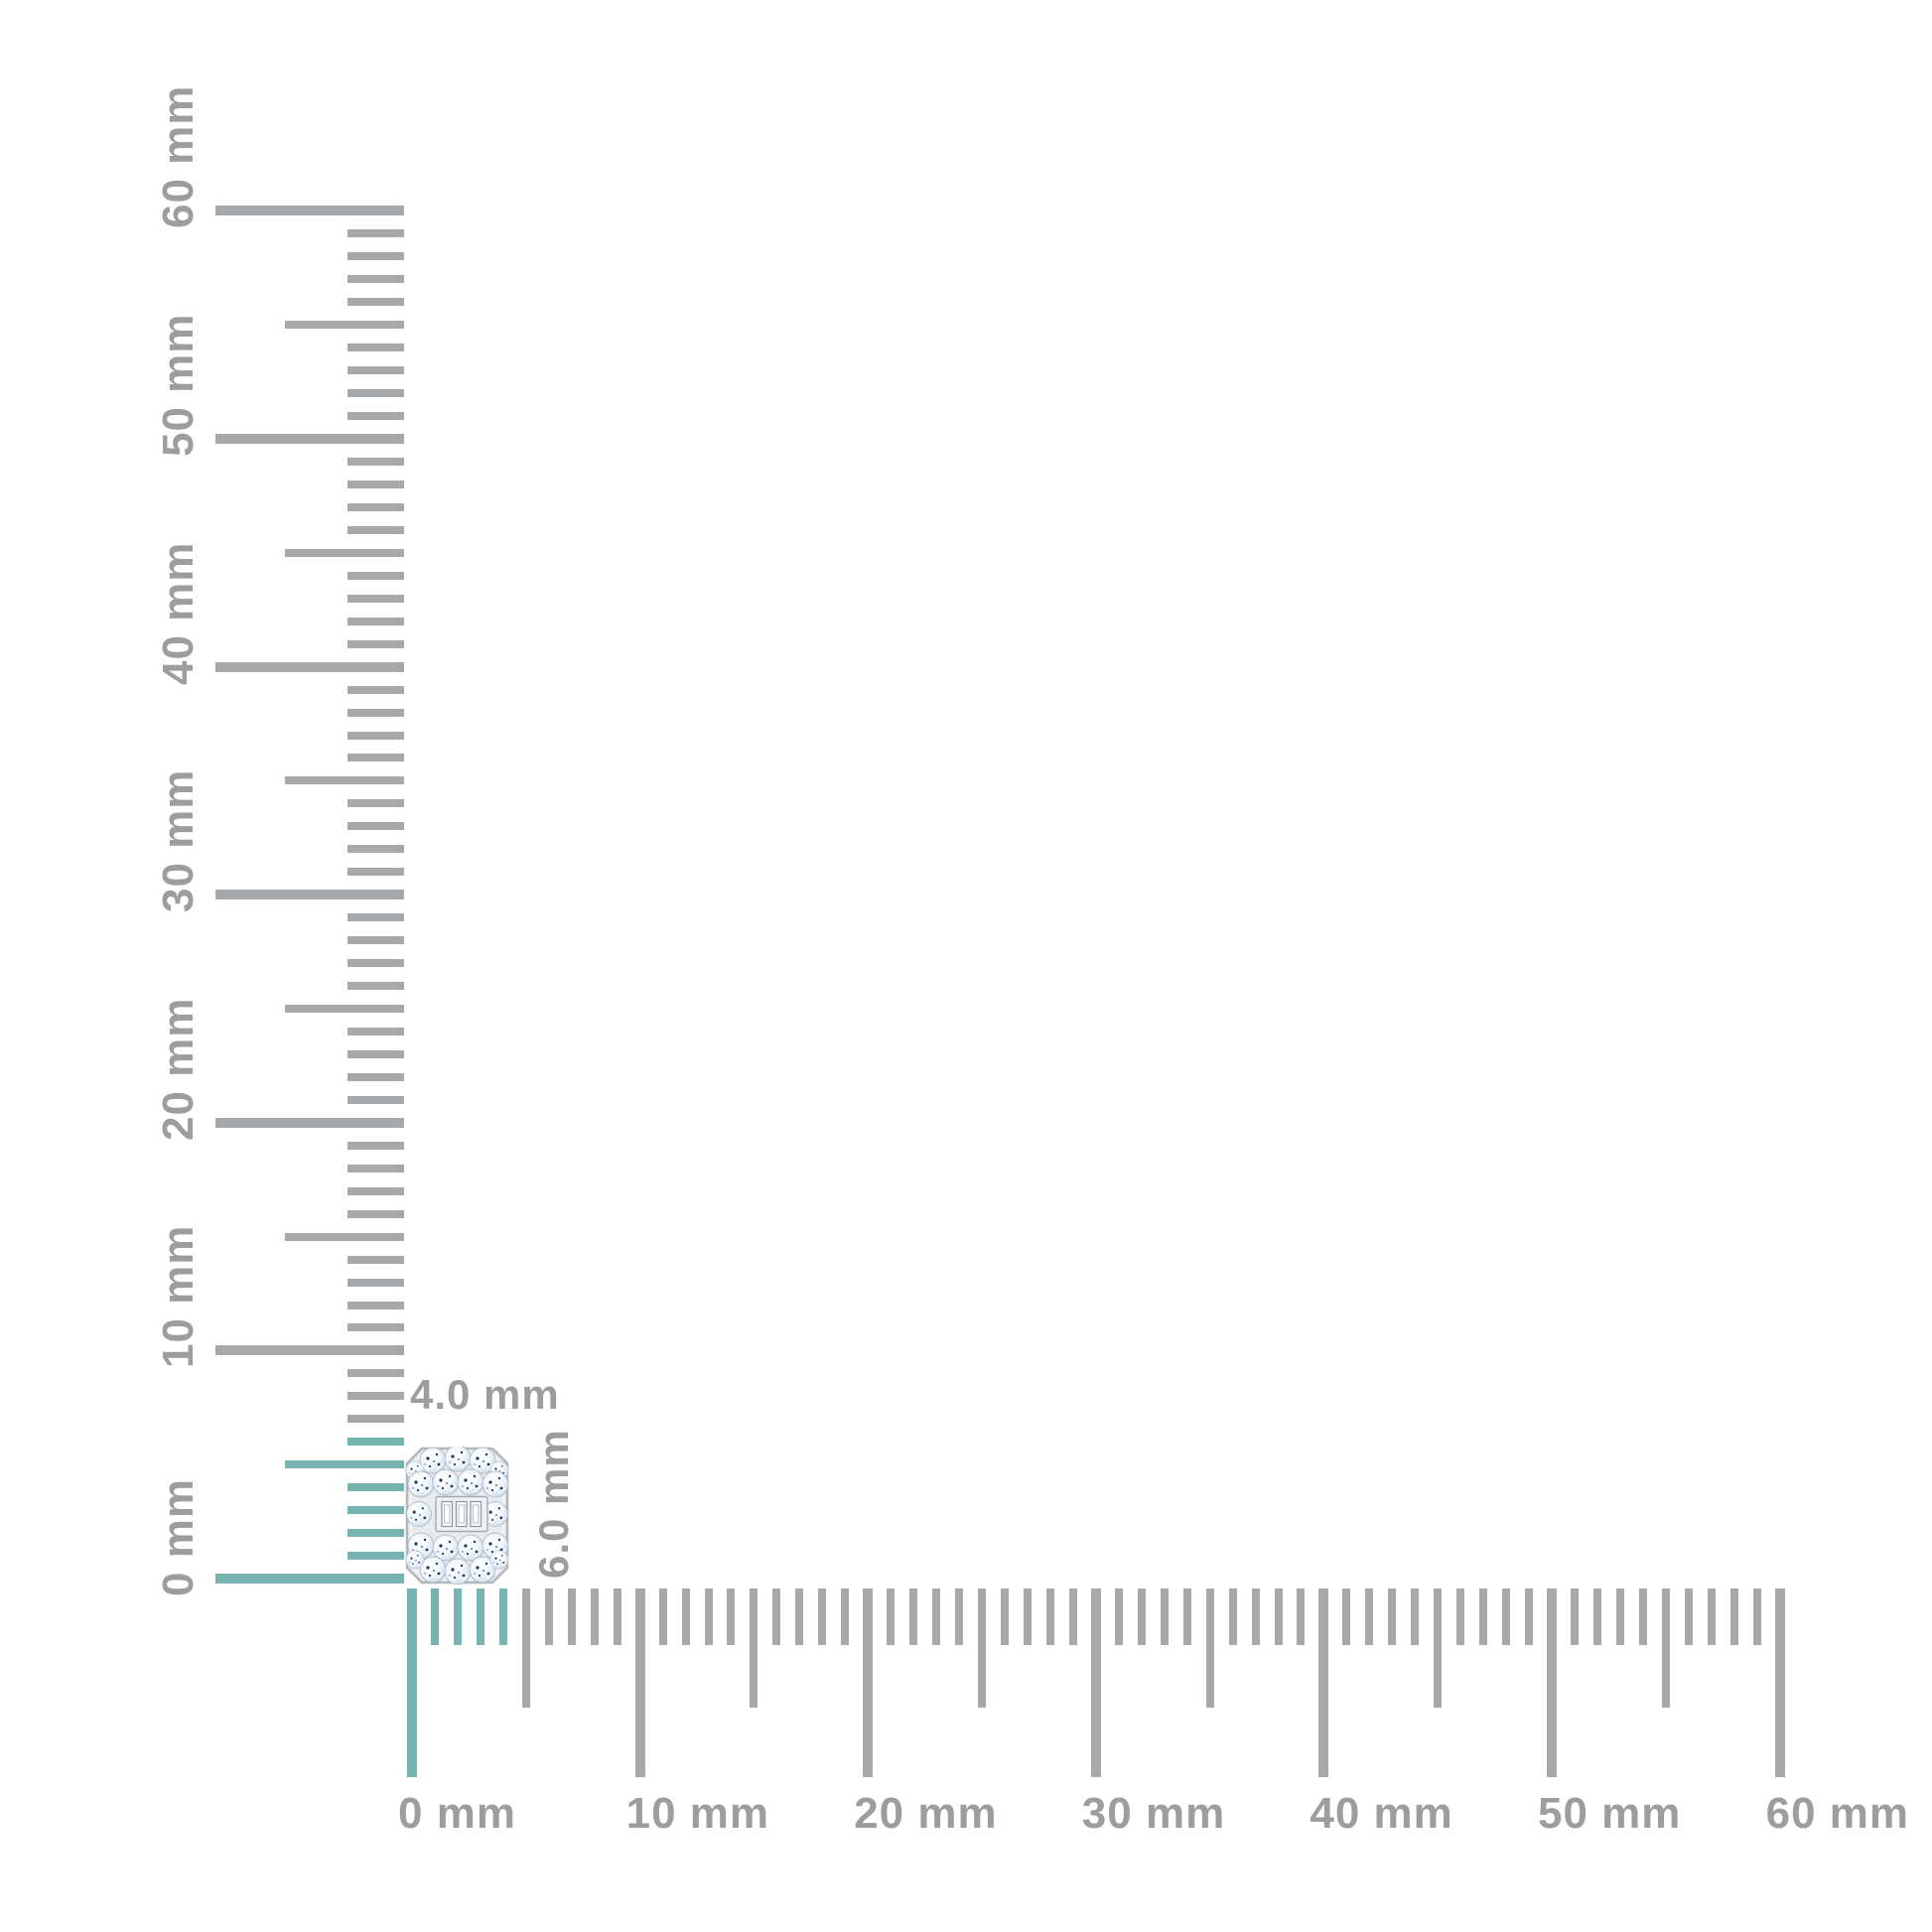  What do you see at coordinates (1711, 1616) in the screenshot?
I see `h-ruler-tick-57mm` at bounding box center [1711, 1616].